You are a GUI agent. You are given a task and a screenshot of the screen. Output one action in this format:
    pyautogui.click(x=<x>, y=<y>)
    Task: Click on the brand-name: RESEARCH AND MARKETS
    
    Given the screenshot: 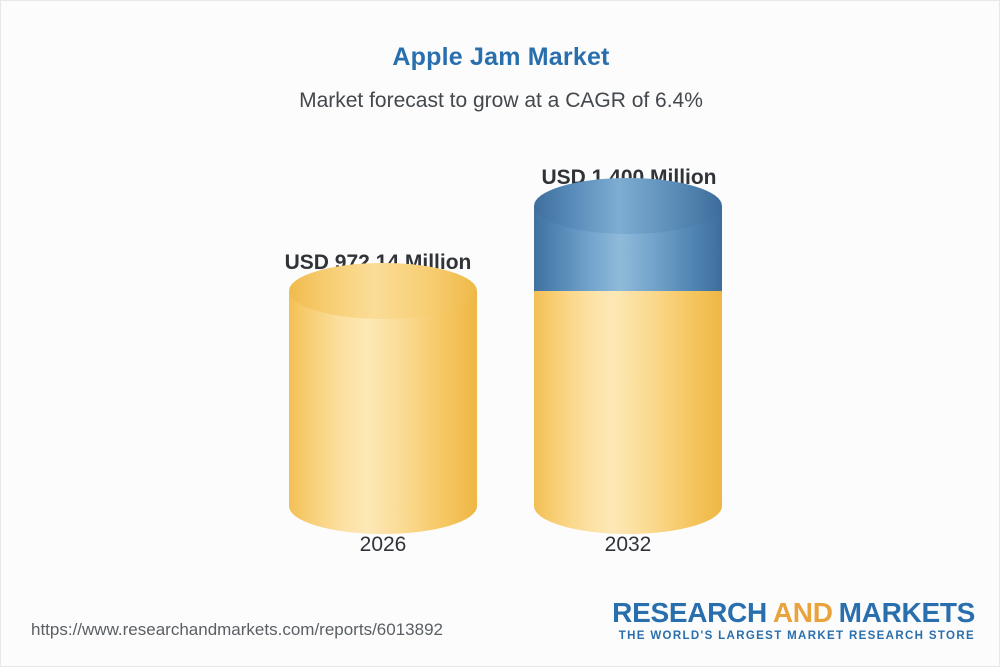 What is the action you would take?
    pyautogui.click(x=794, y=612)
    